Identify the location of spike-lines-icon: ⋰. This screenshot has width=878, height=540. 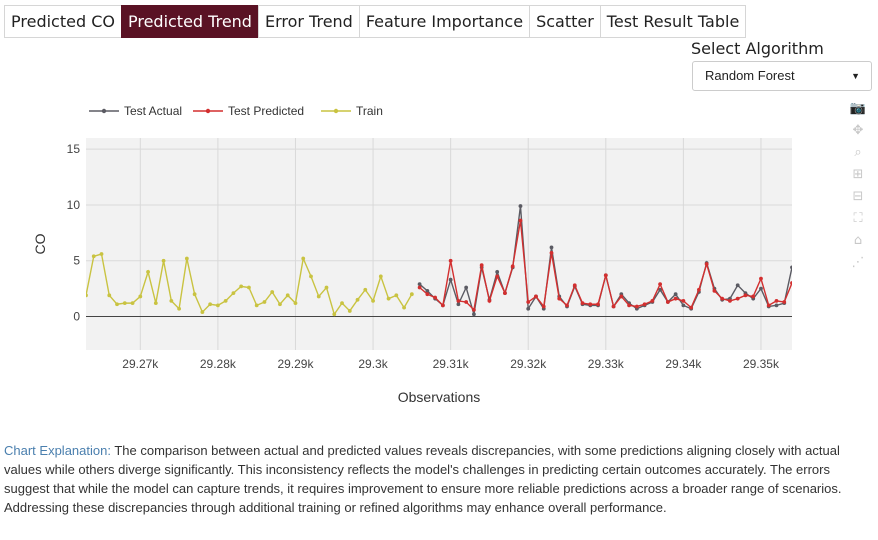
(858, 262).